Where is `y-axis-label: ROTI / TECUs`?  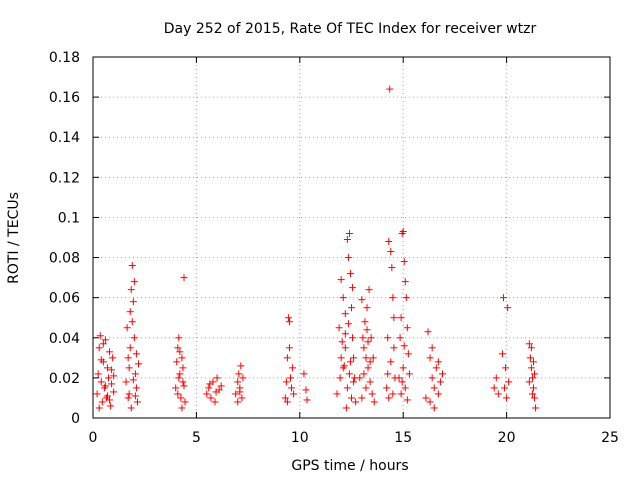 y-axis-label: ROTI / TECUs is located at coordinates (14, 238).